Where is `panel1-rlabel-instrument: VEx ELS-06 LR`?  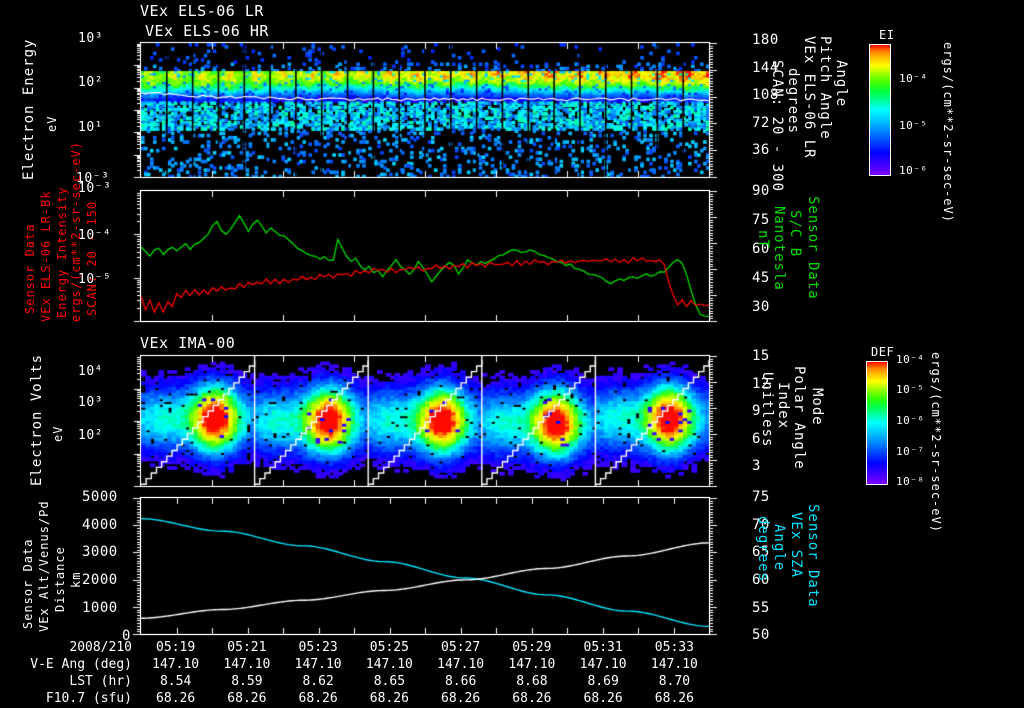 panel1-rlabel-instrument: VEx ELS-06 LR is located at coordinates (809, 97).